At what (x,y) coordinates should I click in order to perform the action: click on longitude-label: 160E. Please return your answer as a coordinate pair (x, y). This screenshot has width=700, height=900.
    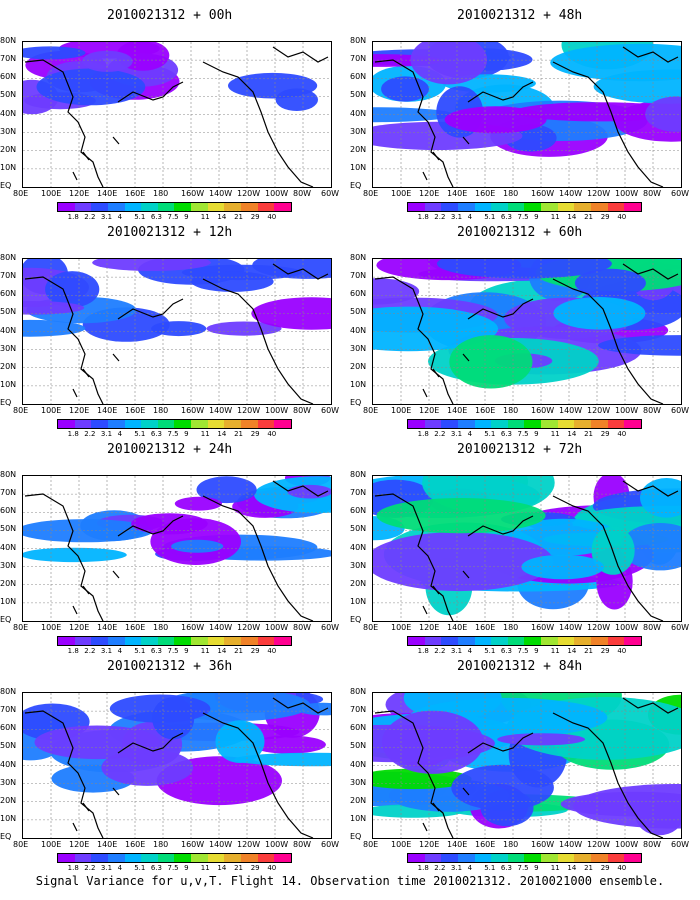
    Looking at the image, I should click on (485, 193).